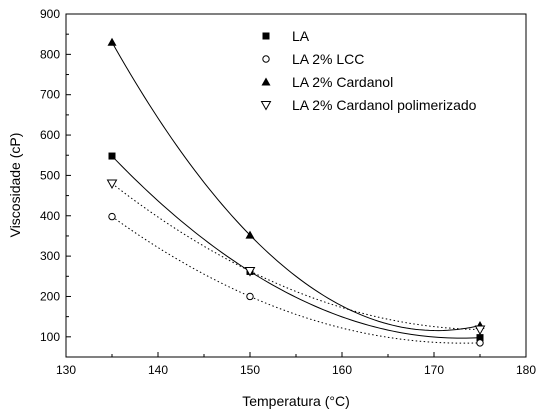 The image size is (542, 415). Describe the element at coordinates (50, 54) in the screenshot. I see `y-tick-label: 800` at that location.